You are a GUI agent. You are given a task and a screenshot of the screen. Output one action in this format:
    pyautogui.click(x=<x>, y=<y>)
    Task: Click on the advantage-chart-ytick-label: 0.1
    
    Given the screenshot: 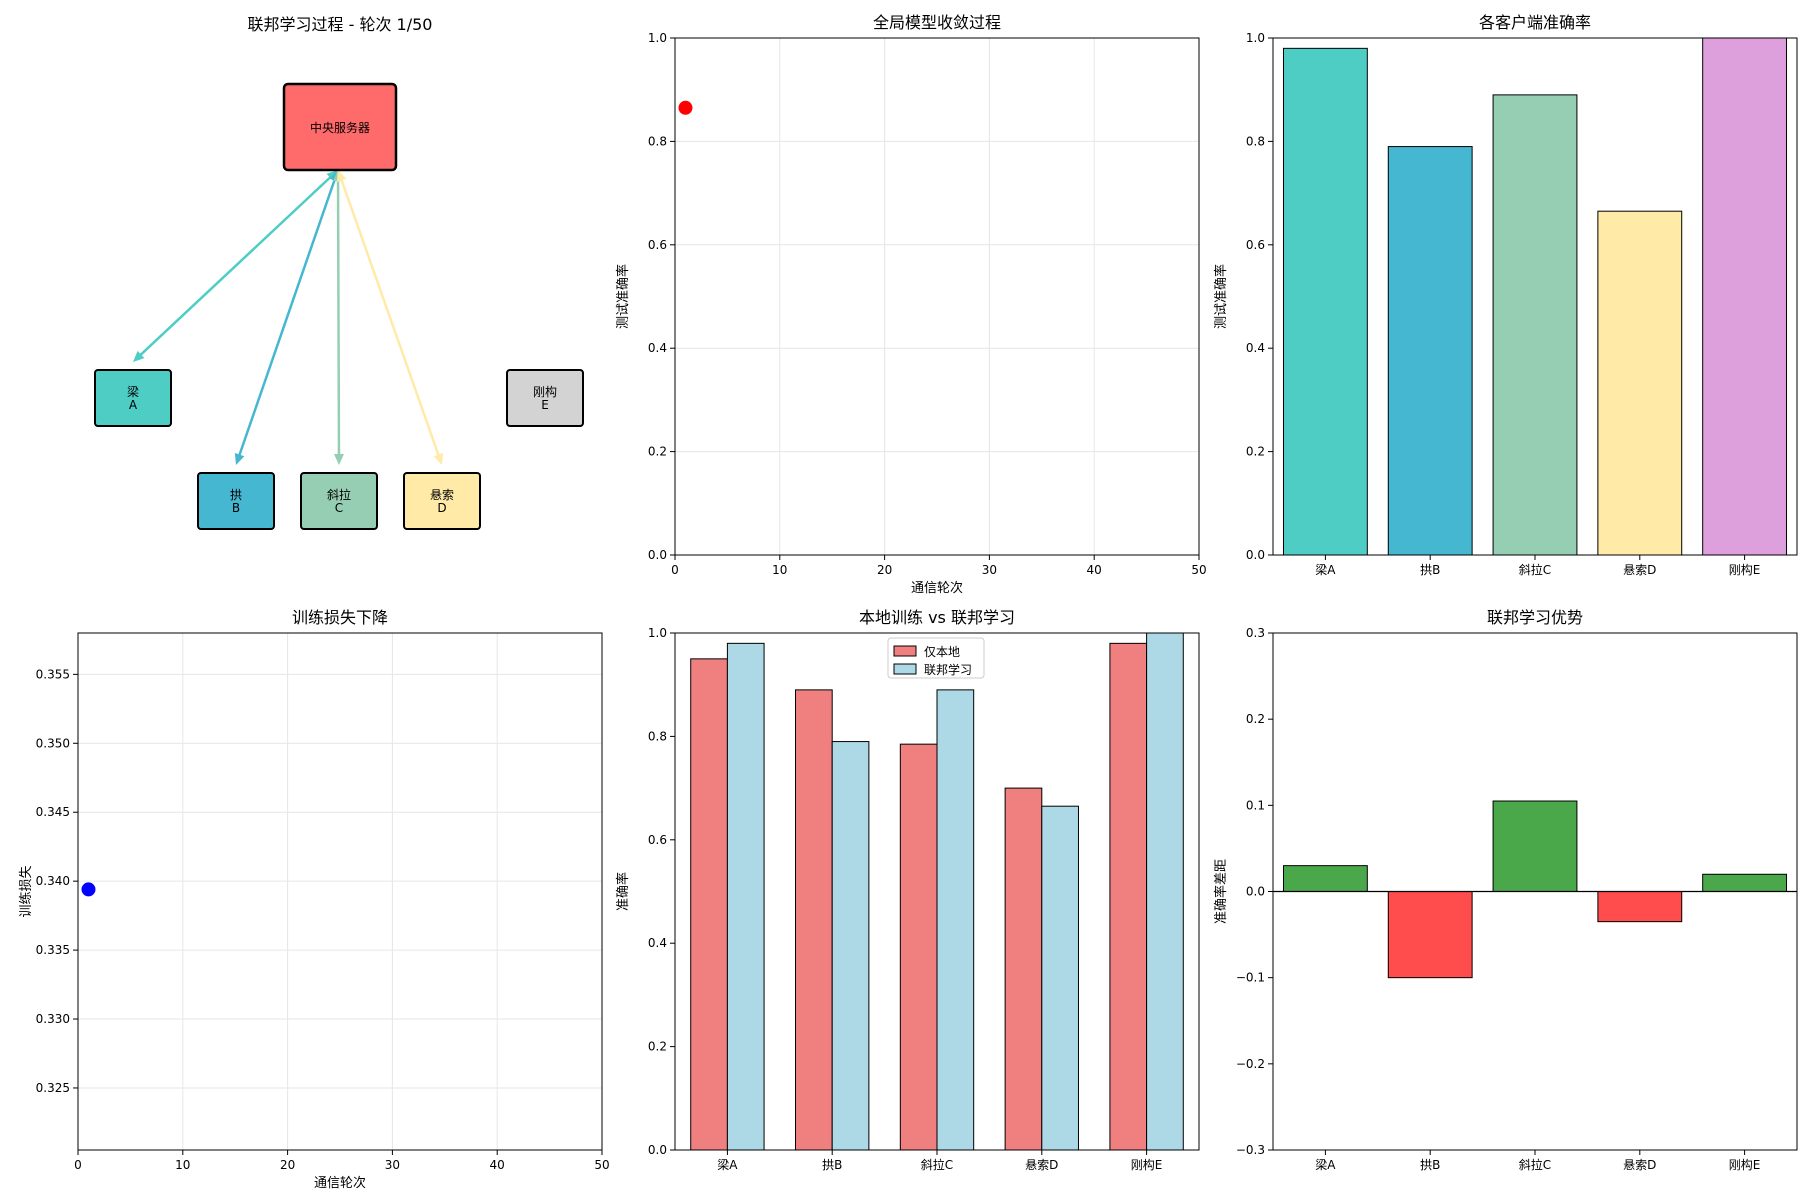 What is the action you would take?
    pyautogui.click(x=1255, y=805)
    